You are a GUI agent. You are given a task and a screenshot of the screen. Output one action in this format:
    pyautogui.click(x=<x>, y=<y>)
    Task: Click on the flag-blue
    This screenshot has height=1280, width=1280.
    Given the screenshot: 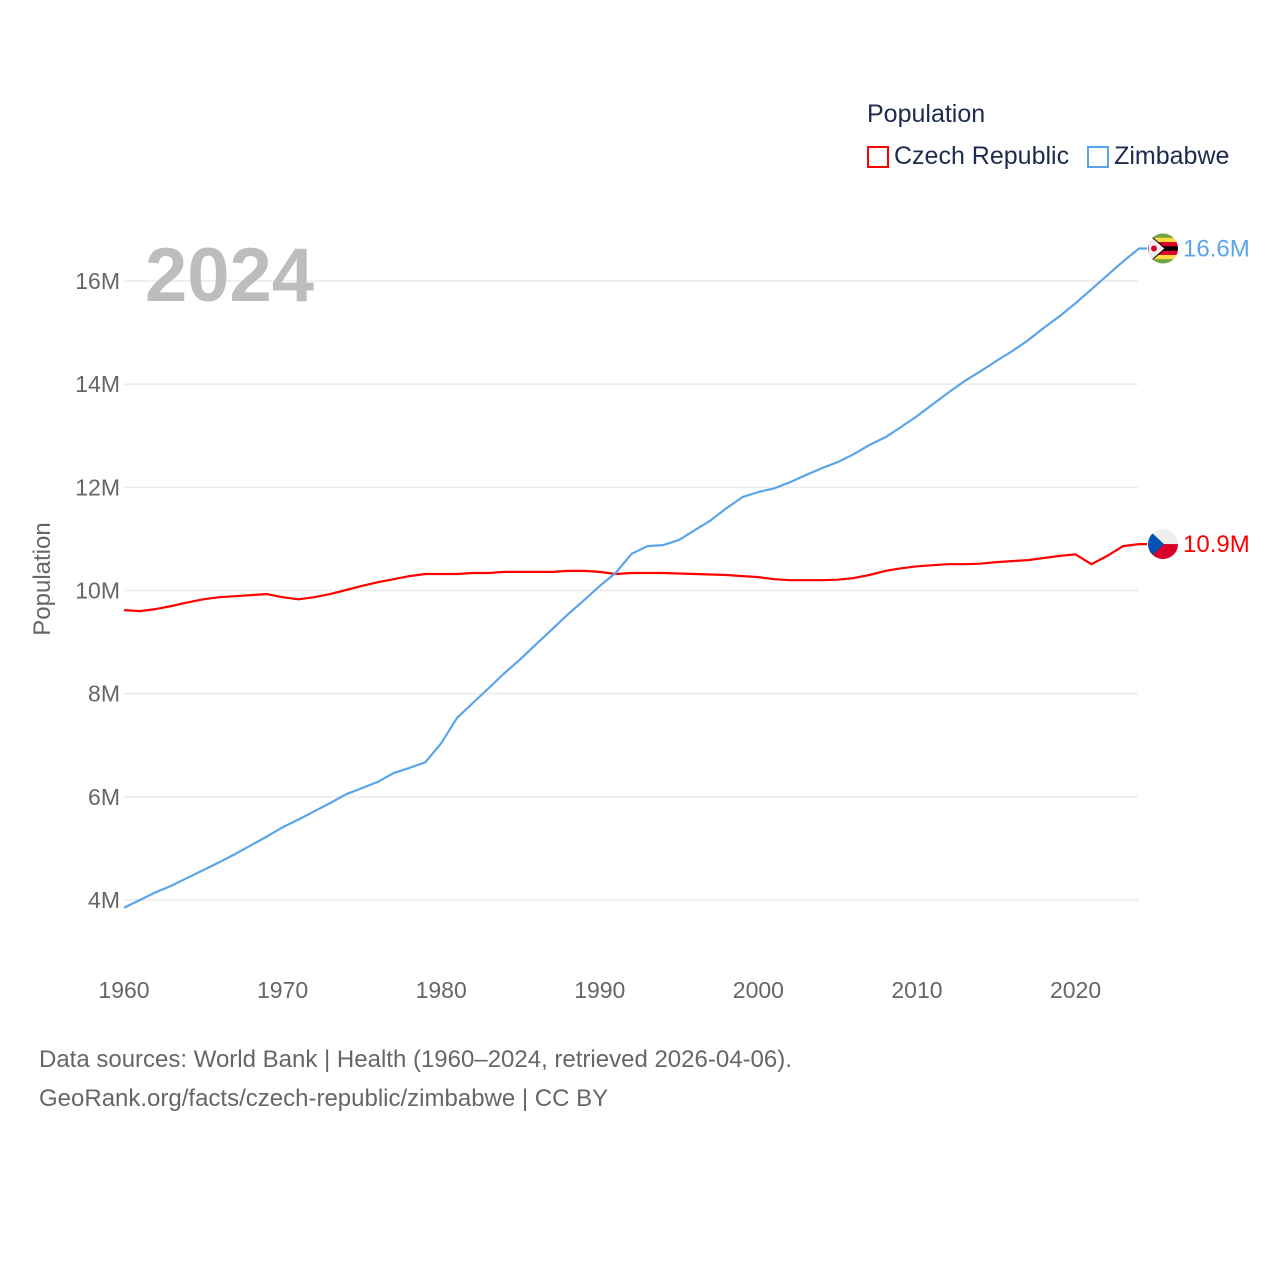 What is the action you would take?
    pyautogui.click(x=1156, y=544)
    